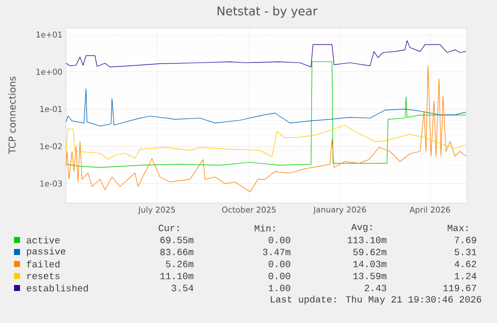 Image resolution: width=497 pixels, height=323 pixels. Describe the element at coordinates (369, 276) in the screenshot. I see `text: 13.59m` at that location.